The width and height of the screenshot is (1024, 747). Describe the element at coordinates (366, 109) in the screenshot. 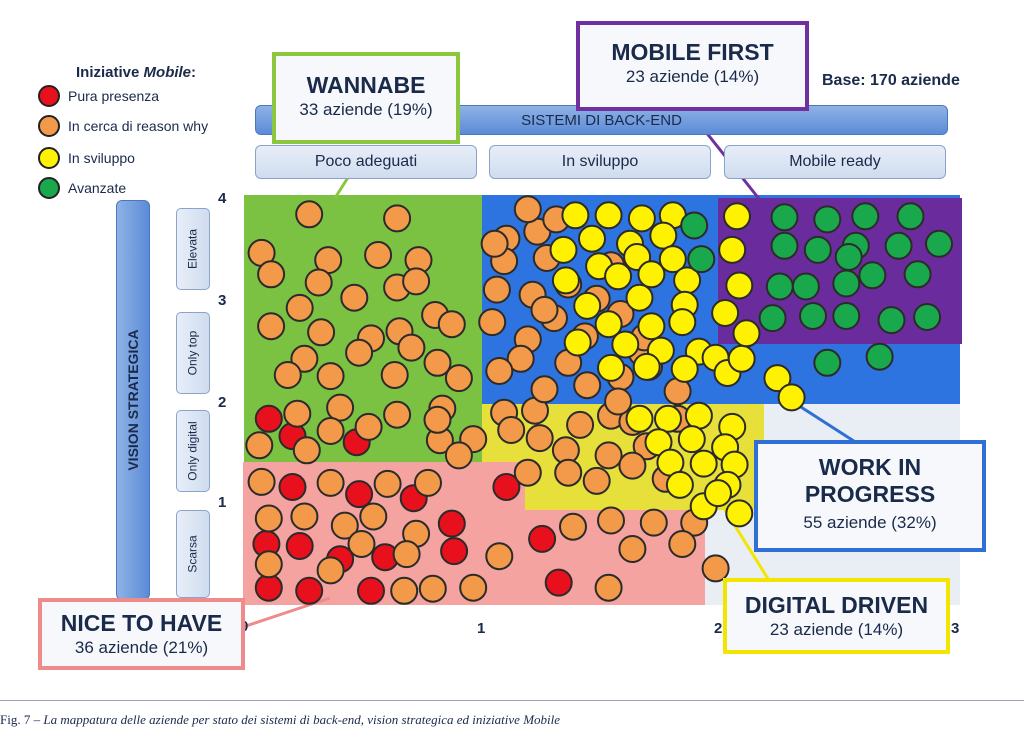

I see `callout-subtitle: 33 aziende (19%)` at that location.